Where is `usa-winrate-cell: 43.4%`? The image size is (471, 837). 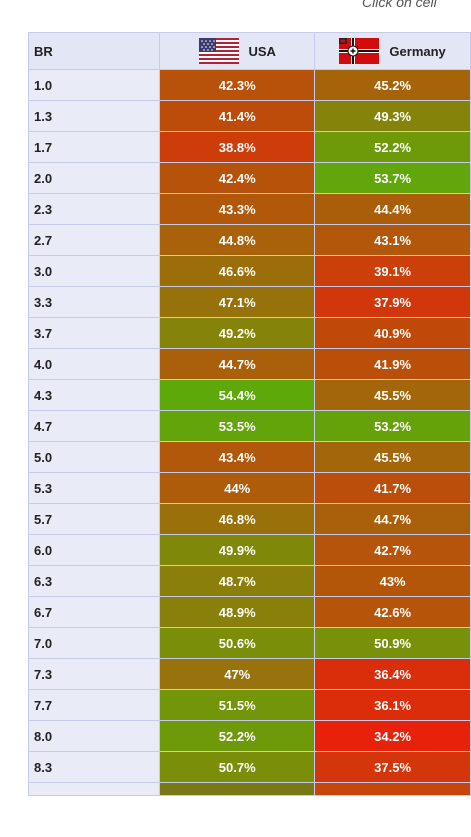 usa-winrate-cell: 43.4% is located at coordinates (237, 457).